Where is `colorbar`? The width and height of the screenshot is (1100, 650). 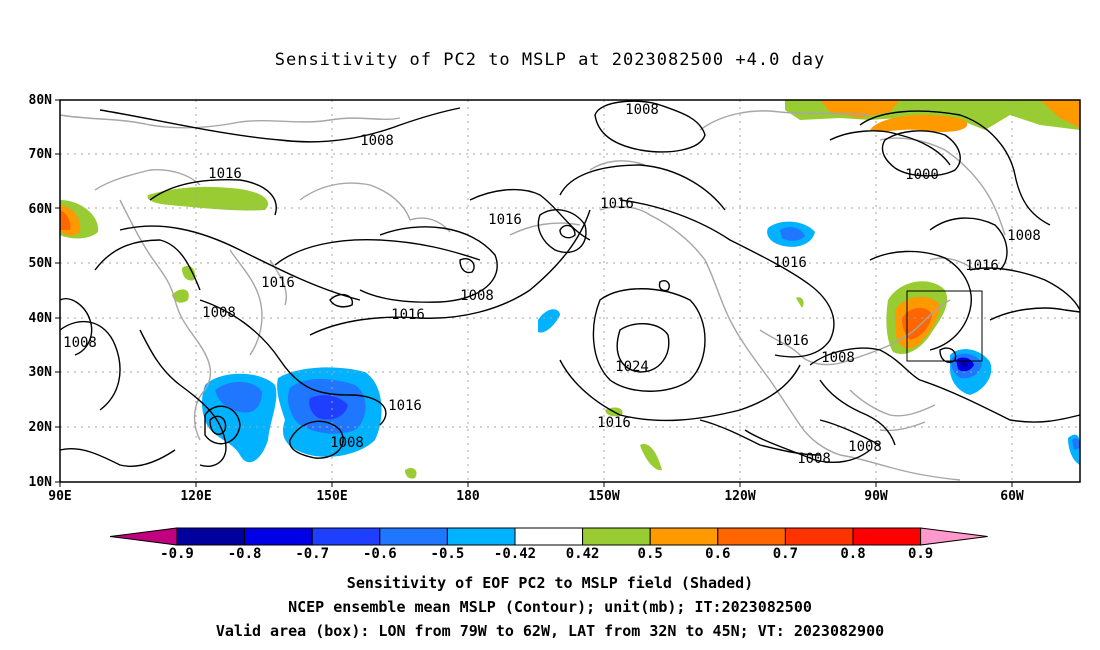
colorbar is located at coordinates (548, 536).